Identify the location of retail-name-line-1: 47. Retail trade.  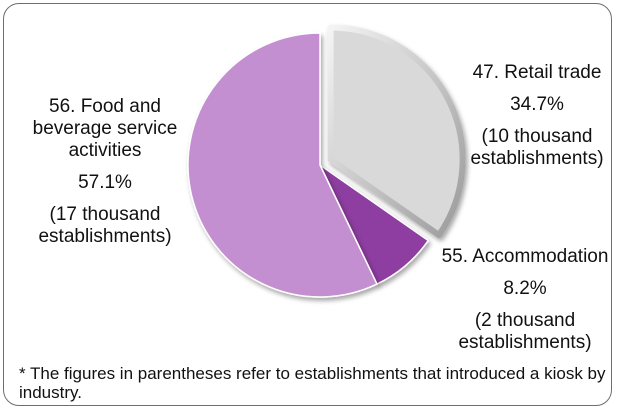
(537, 72).